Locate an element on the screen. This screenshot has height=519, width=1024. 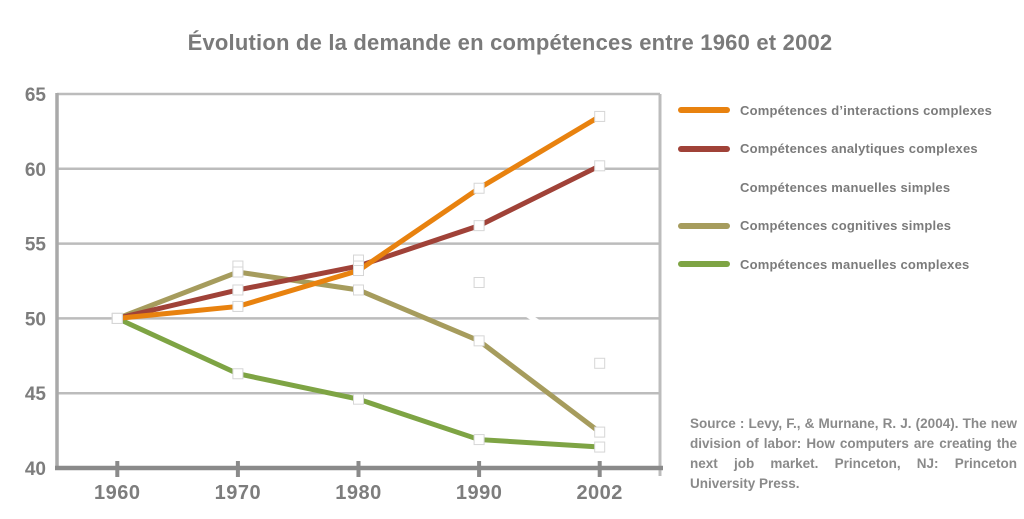
y-axis-label: 40 is located at coordinates (35, 469).